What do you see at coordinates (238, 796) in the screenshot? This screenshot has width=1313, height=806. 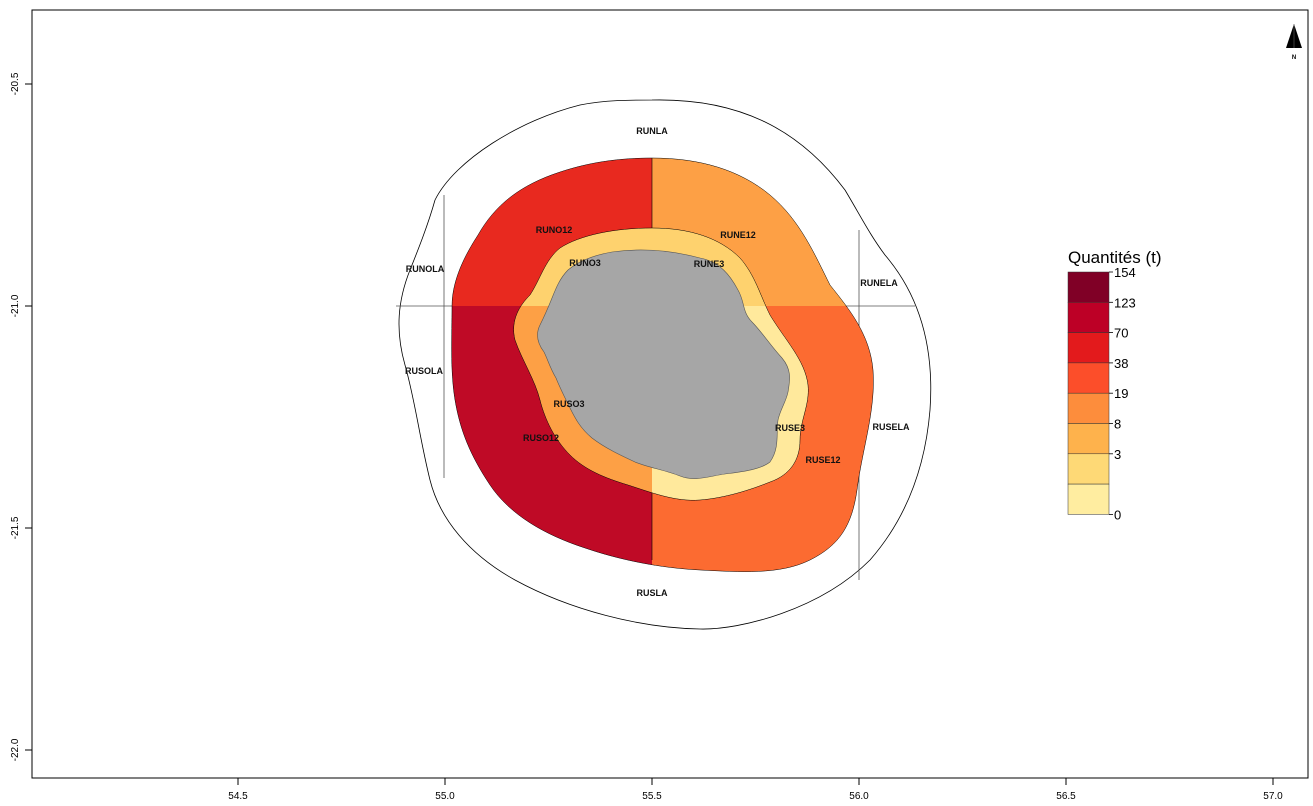 I see `x-tick-label: 54.5` at bounding box center [238, 796].